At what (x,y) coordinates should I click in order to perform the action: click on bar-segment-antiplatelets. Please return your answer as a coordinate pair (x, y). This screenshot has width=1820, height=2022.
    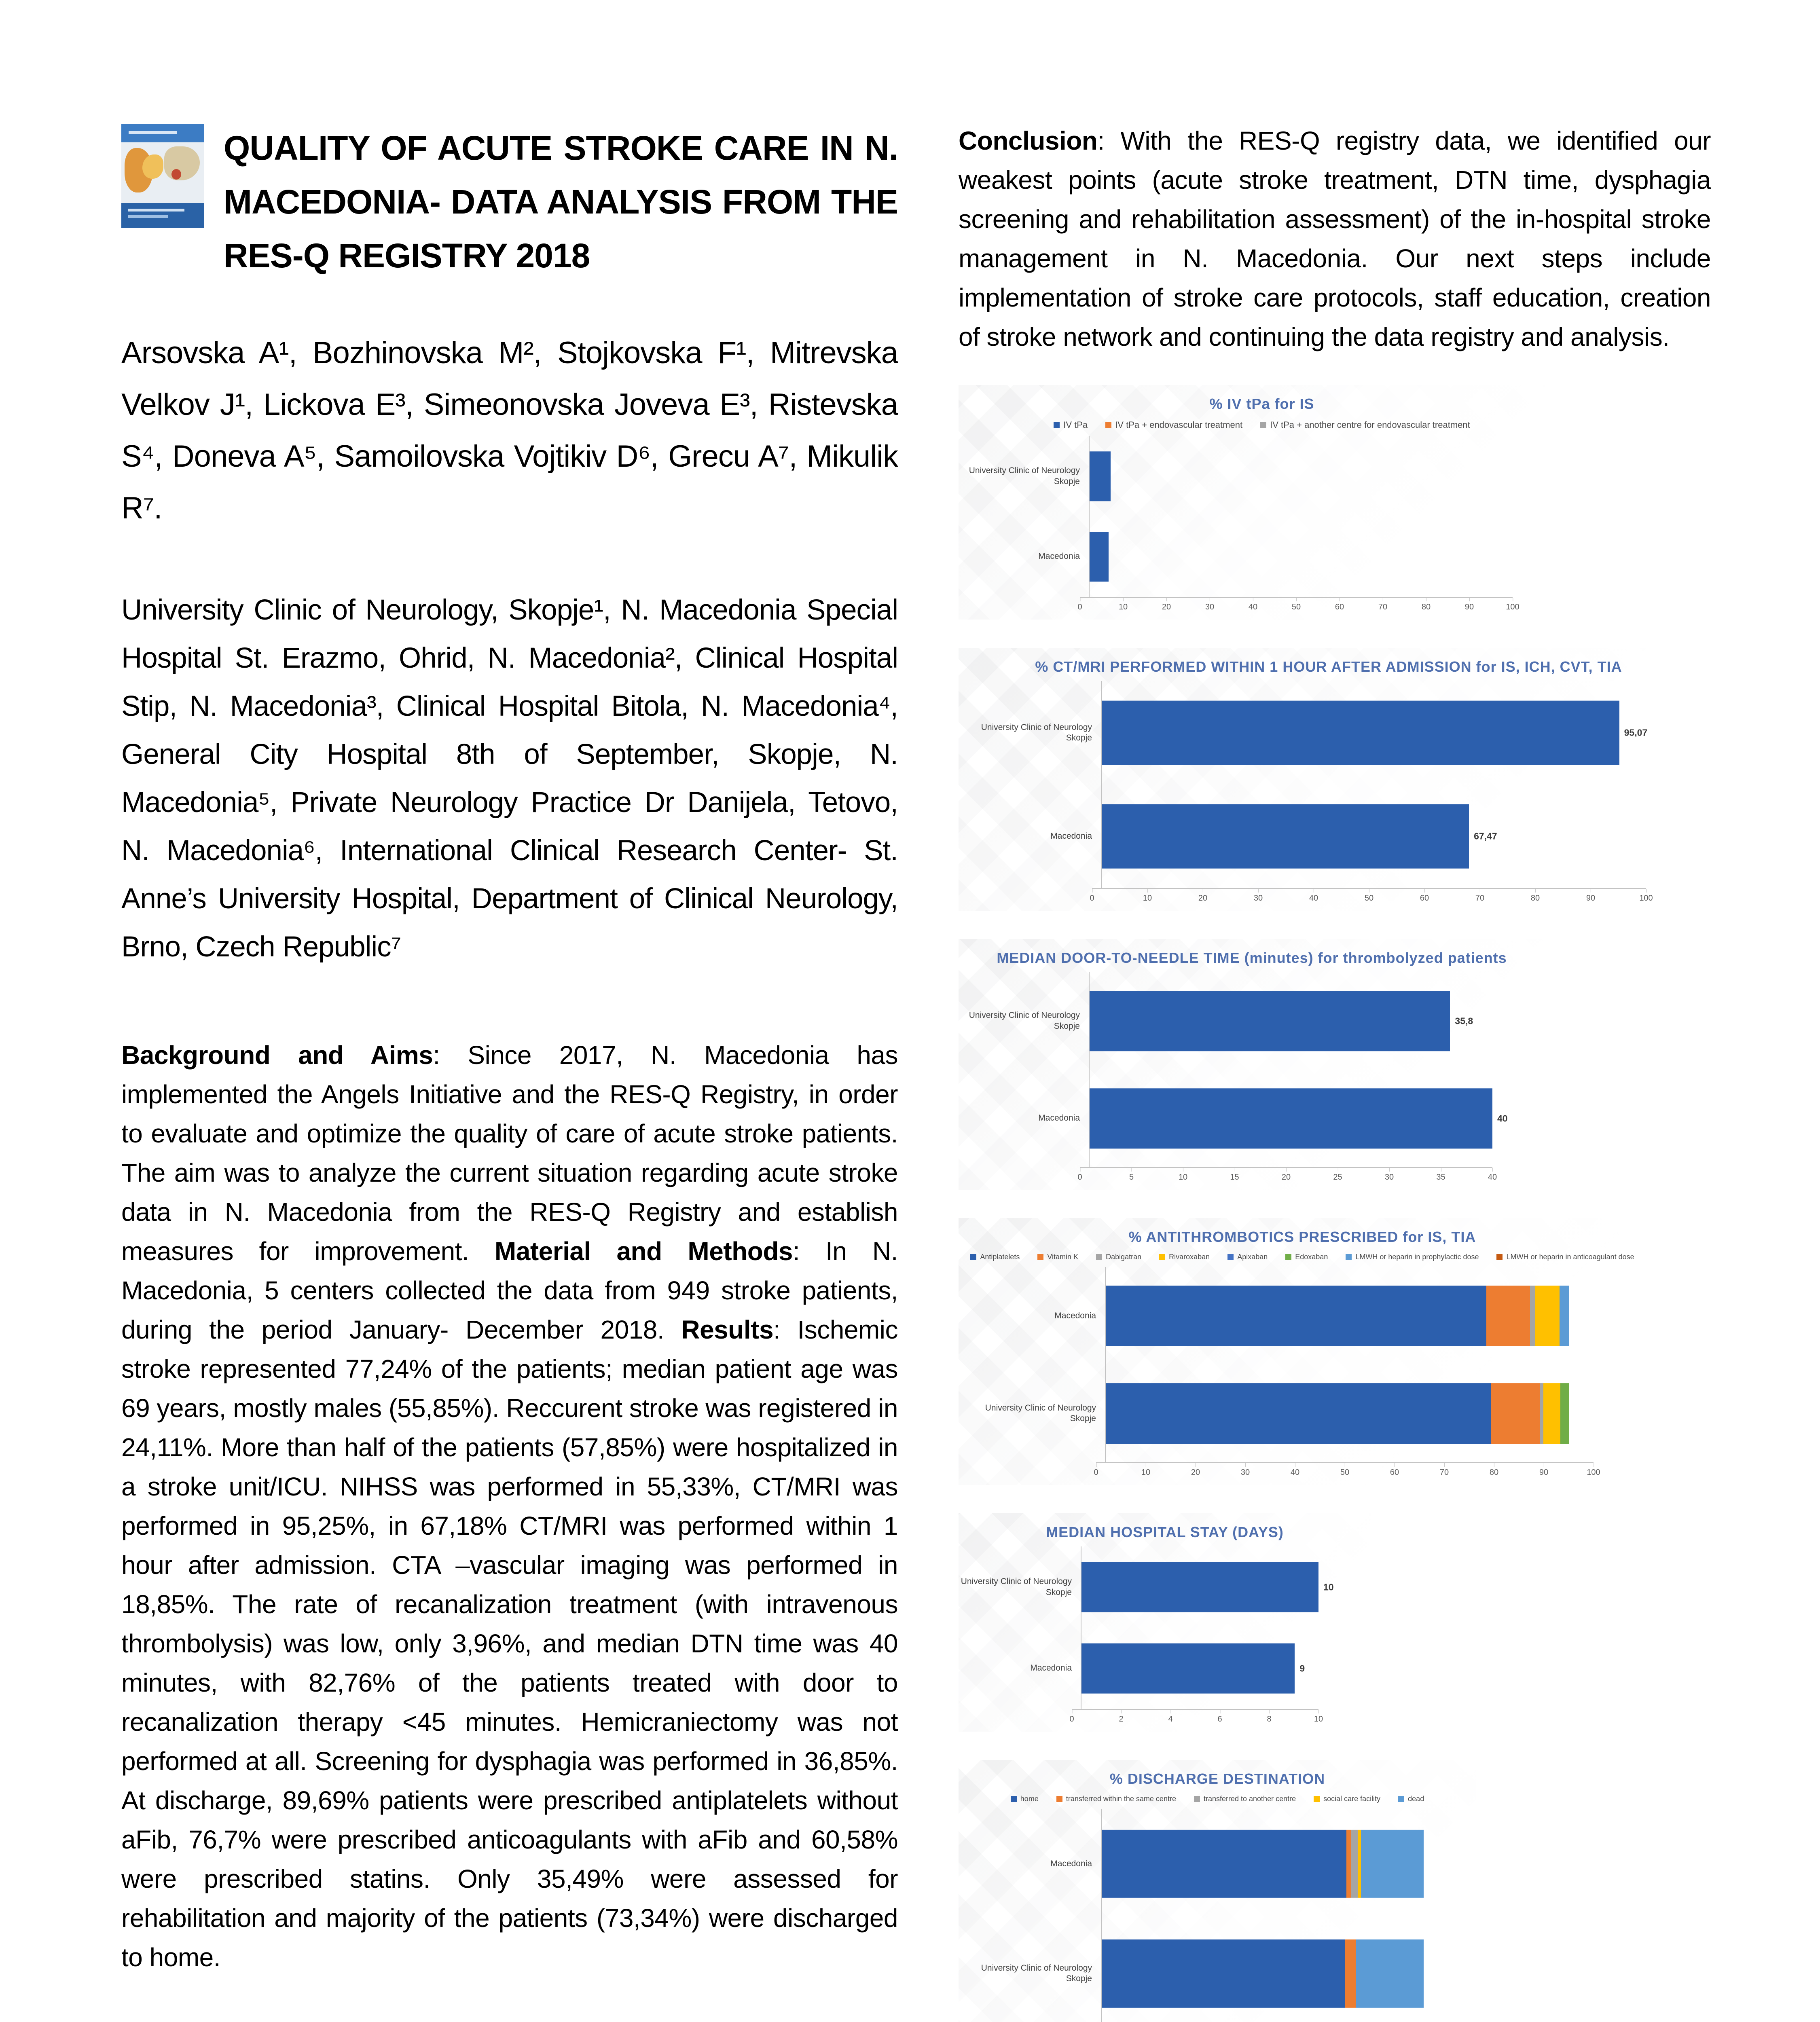
    Looking at the image, I should click on (1298, 1413).